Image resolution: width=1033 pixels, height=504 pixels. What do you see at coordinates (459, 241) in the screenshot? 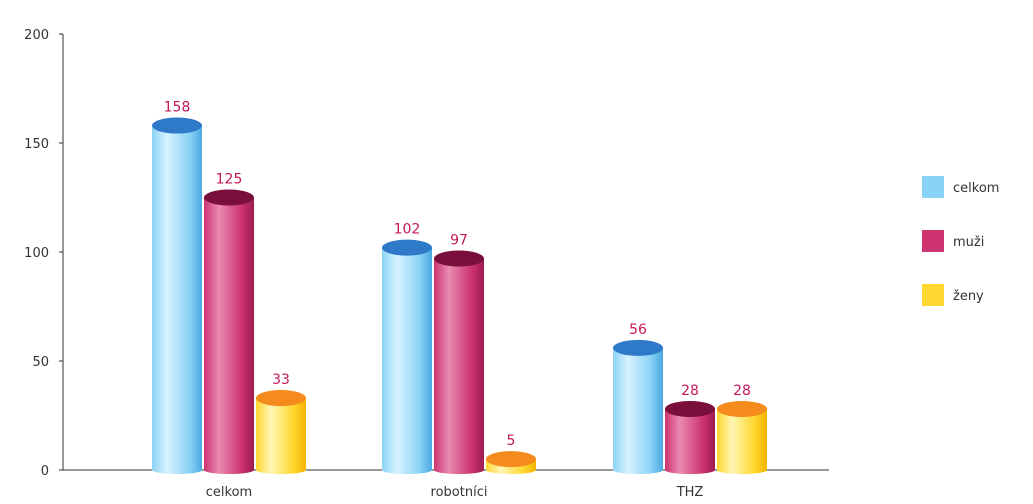
I see `data-label: 97` at bounding box center [459, 241].